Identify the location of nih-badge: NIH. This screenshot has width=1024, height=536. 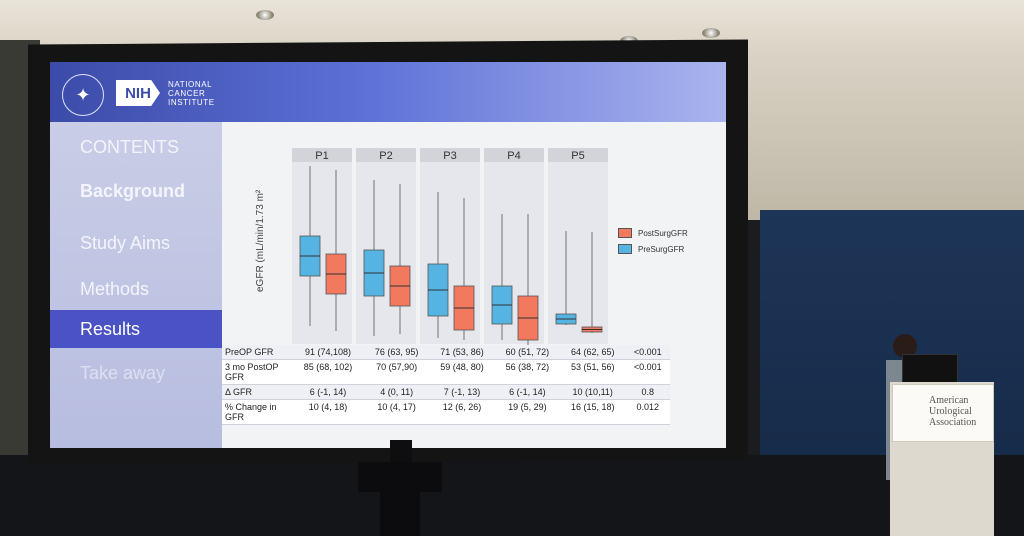
(138, 93).